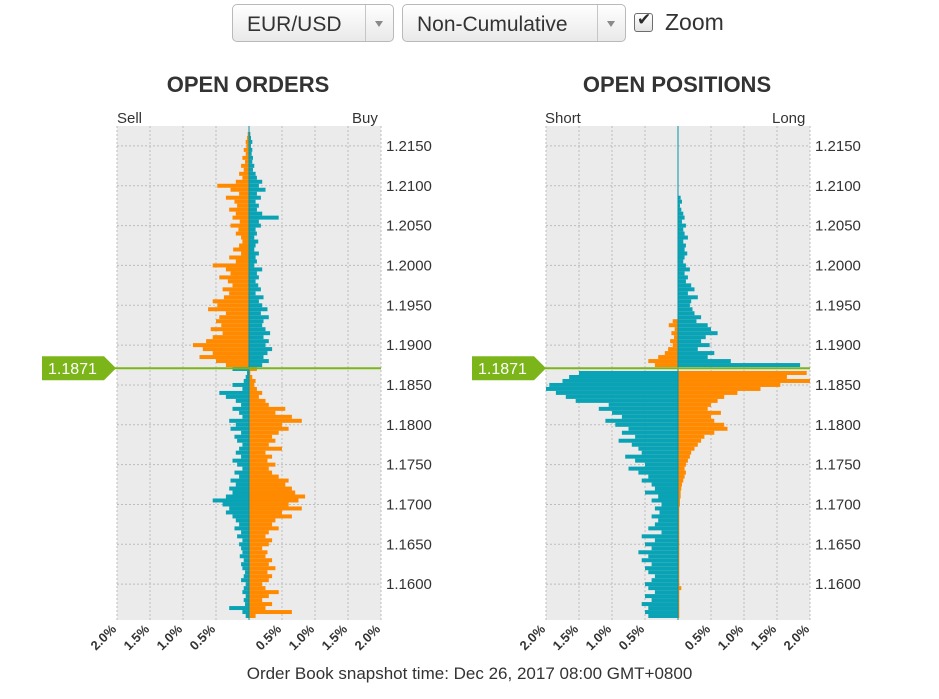 The width and height of the screenshot is (939, 699). I want to click on x-tick-label: 2.0%, so click(533, 637).